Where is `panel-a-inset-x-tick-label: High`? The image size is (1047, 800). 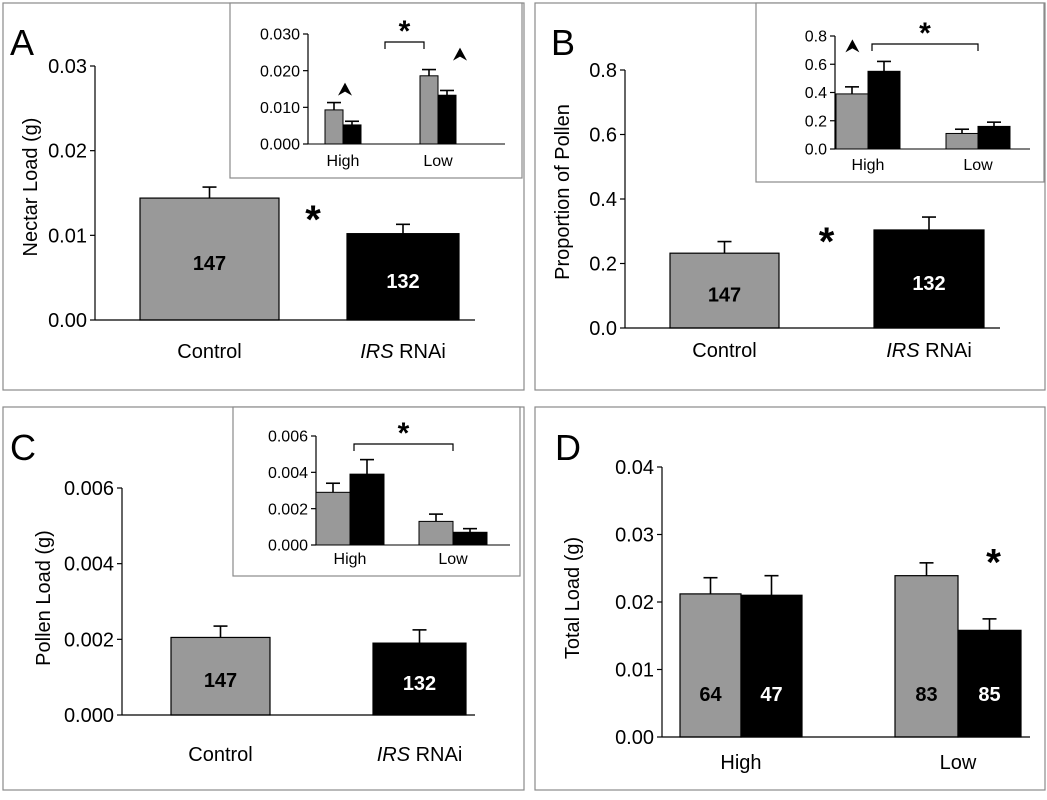
panel-a-inset-x-tick-label: High is located at coordinates (343, 161).